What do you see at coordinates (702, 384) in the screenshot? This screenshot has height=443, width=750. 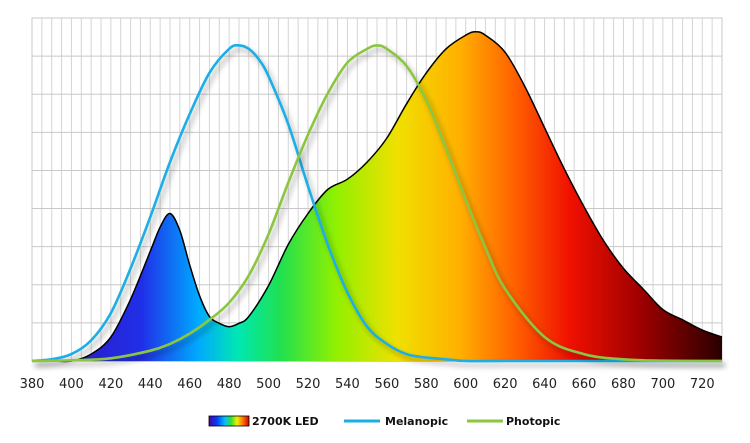 I see `x-tick-label: 720` at bounding box center [702, 384].